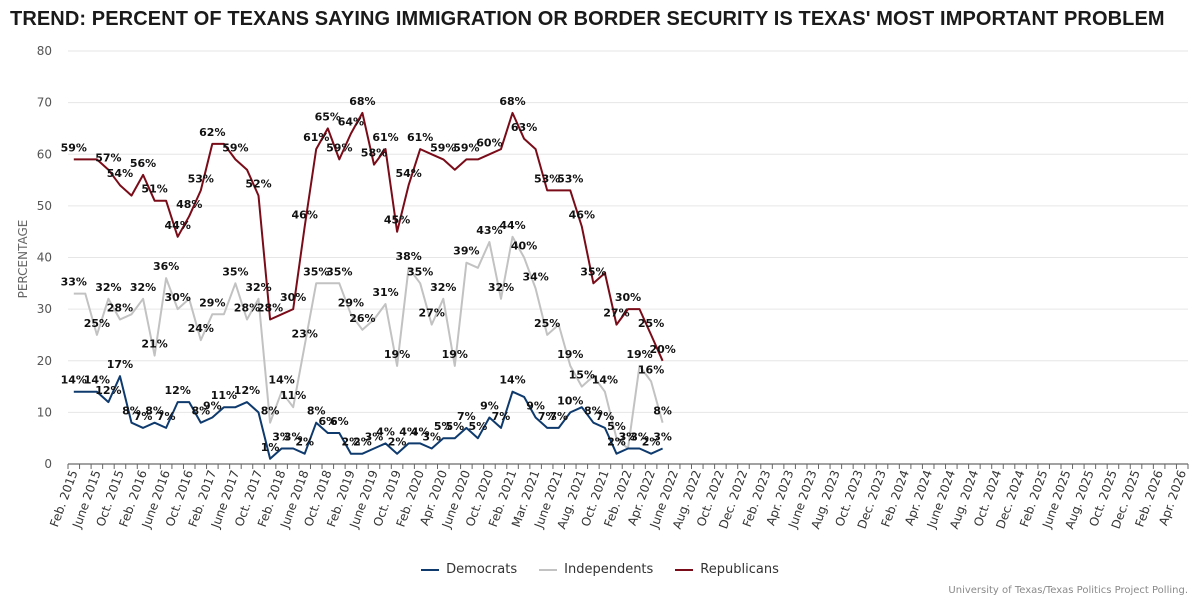 Image resolution: width=1200 pixels, height=600 pixels. What do you see at coordinates (120, 364) in the screenshot?
I see `data-label: 17%` at bounding box center [120, 364].